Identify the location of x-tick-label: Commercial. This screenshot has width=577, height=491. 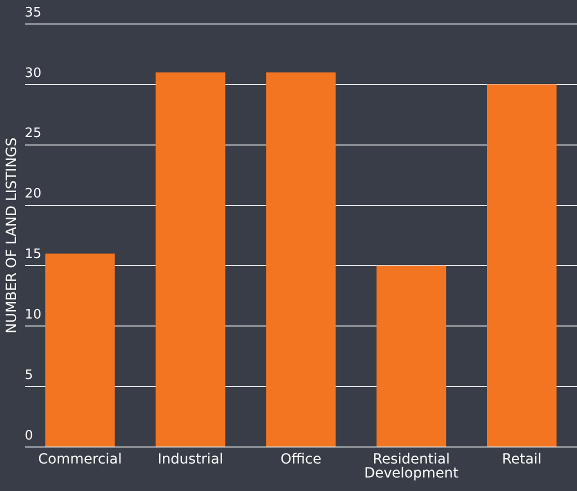
(80, 460).